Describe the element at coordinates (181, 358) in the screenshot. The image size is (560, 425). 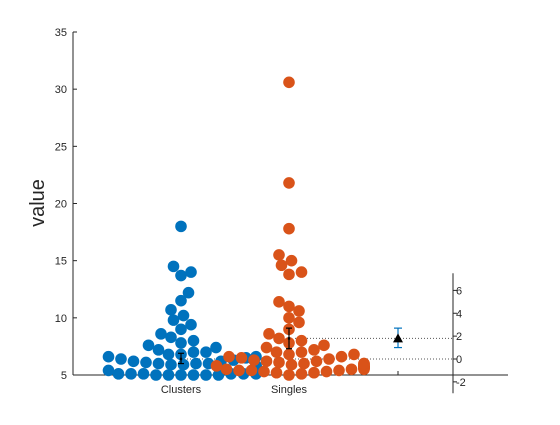
I see `mean-ci-clusters` at that location.